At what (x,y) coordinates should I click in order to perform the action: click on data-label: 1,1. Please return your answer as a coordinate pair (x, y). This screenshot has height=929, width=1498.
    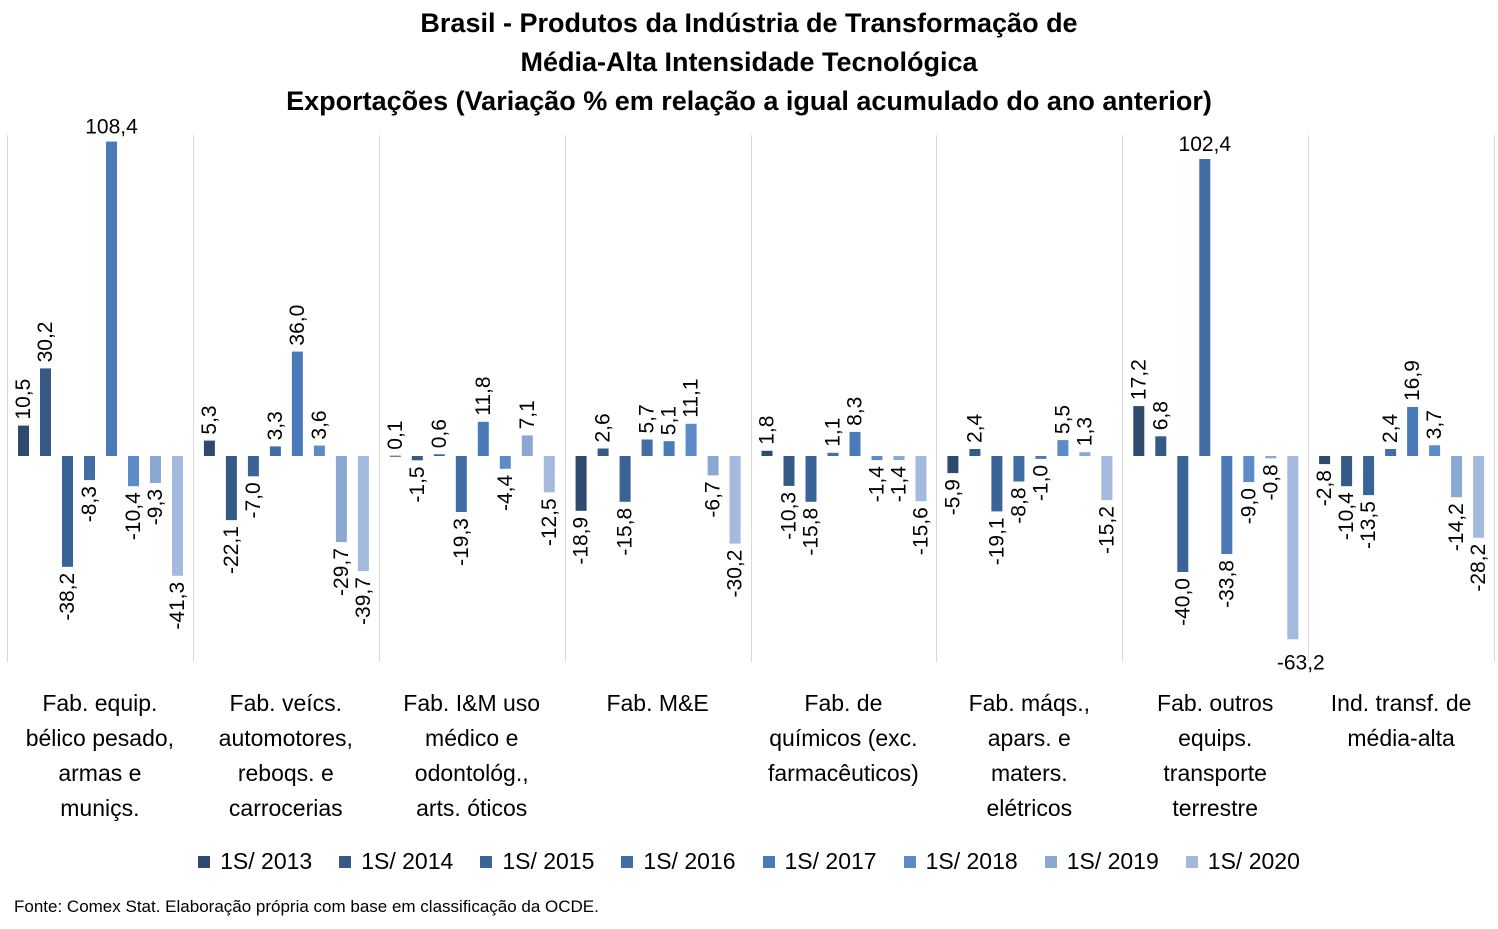
    Looking at the image, I should click on (833, 432).